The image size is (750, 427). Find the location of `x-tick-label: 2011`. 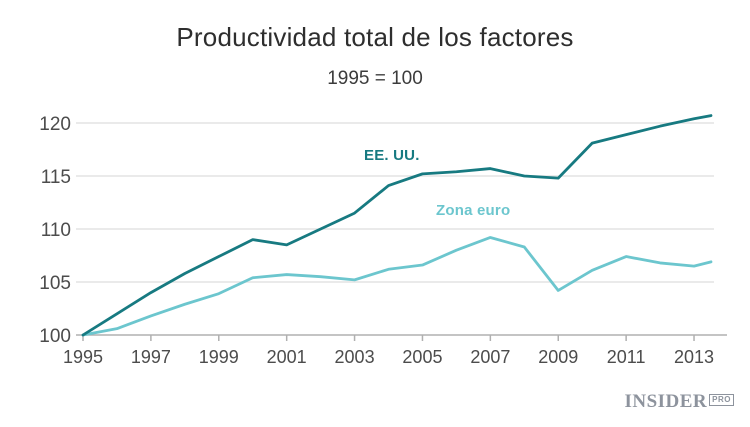

x-tick-label: 2011 is located at coordinates (626, 357).